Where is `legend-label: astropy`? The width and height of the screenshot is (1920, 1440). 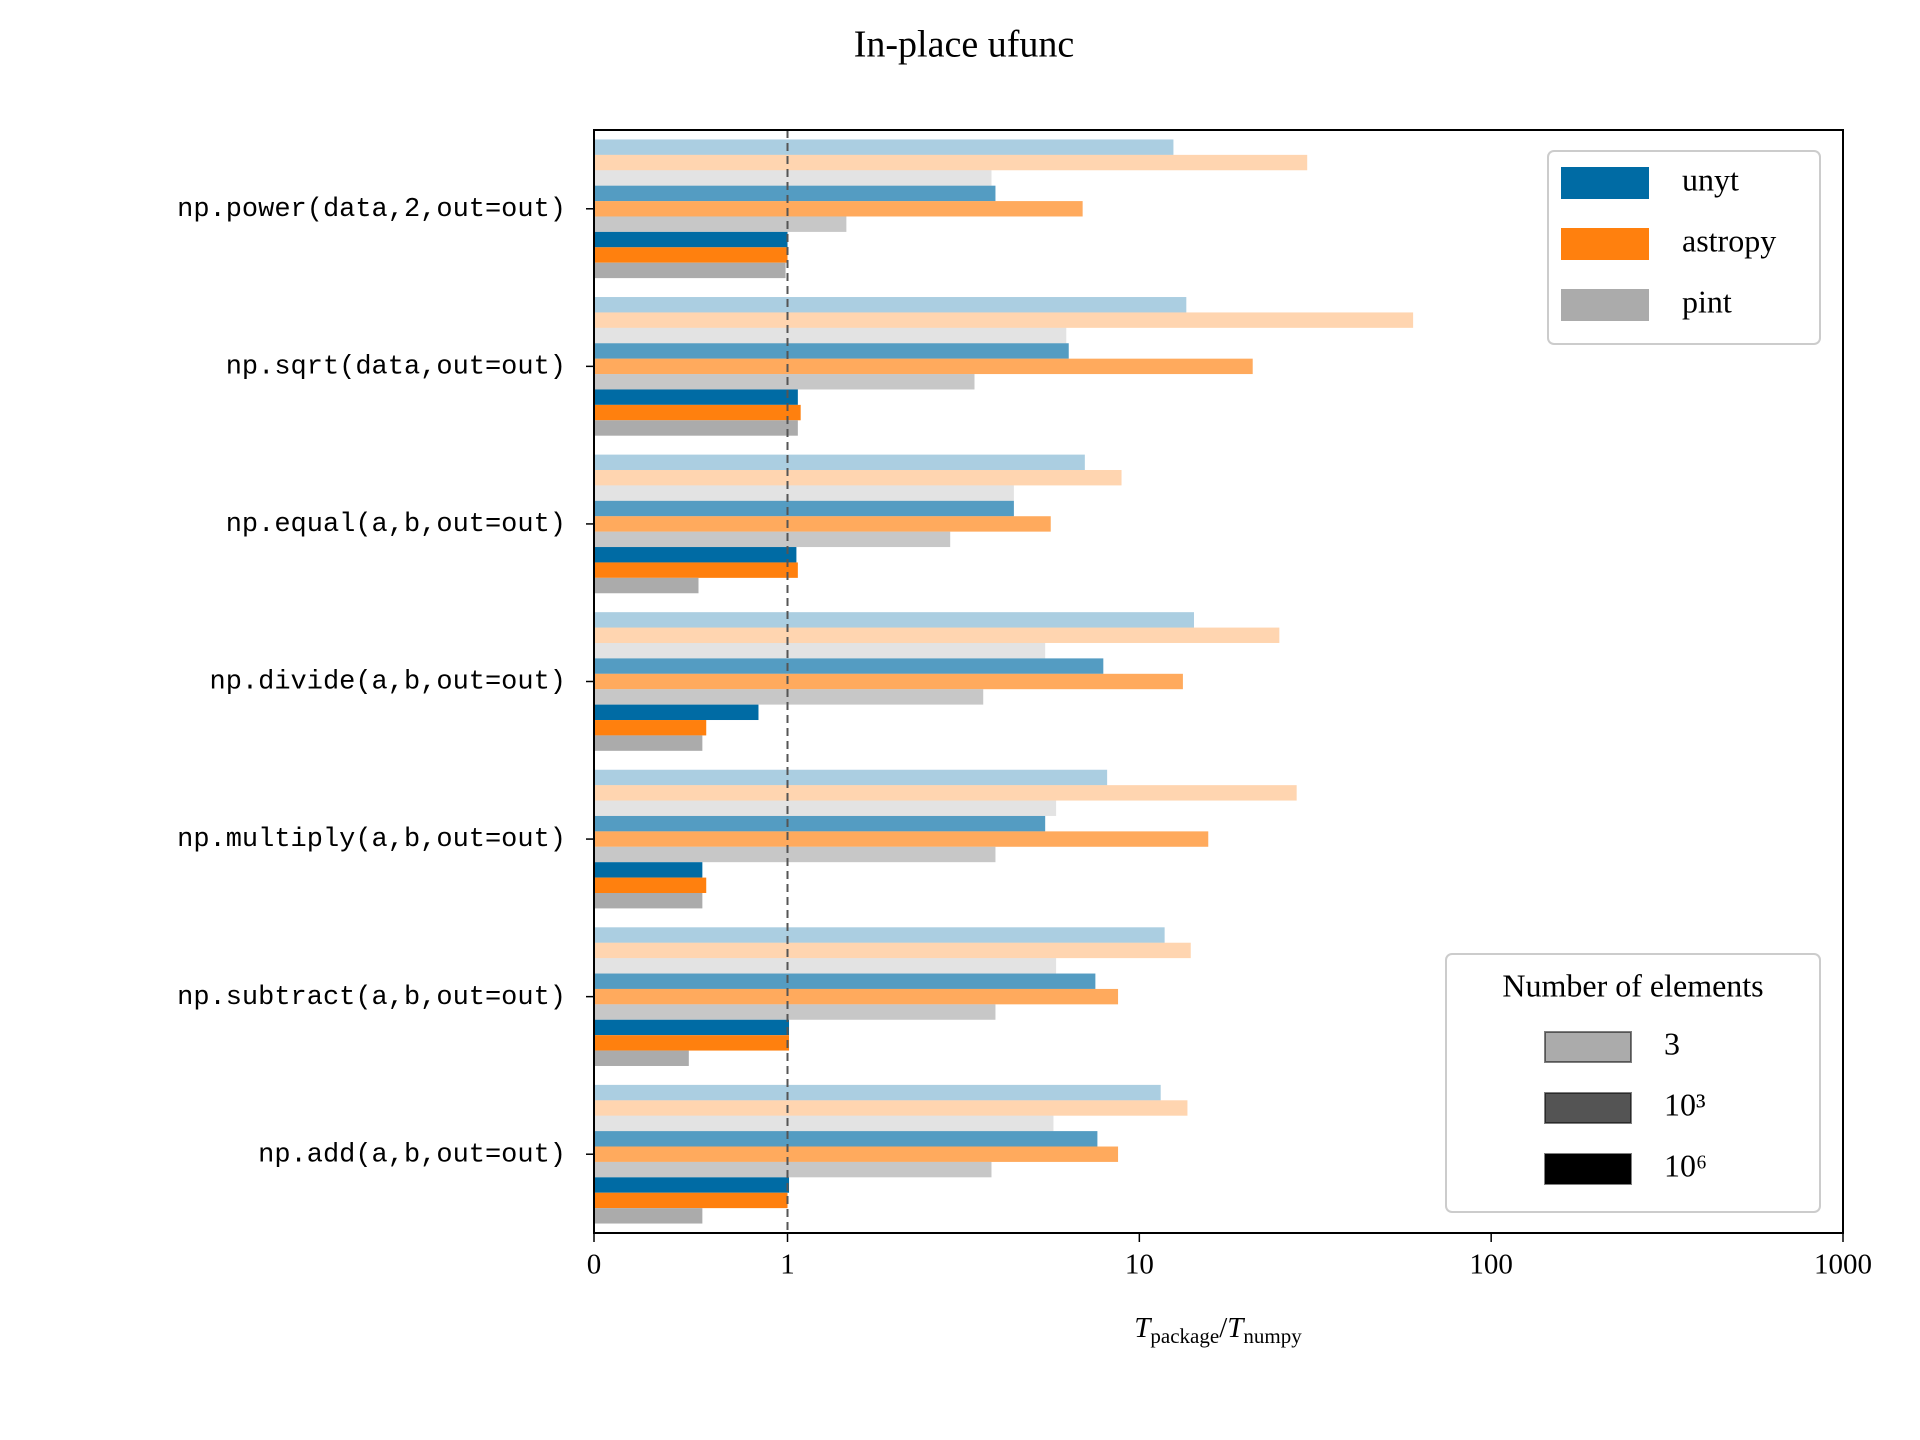 legend-label: astropy is located at coordinates (1729, 240).